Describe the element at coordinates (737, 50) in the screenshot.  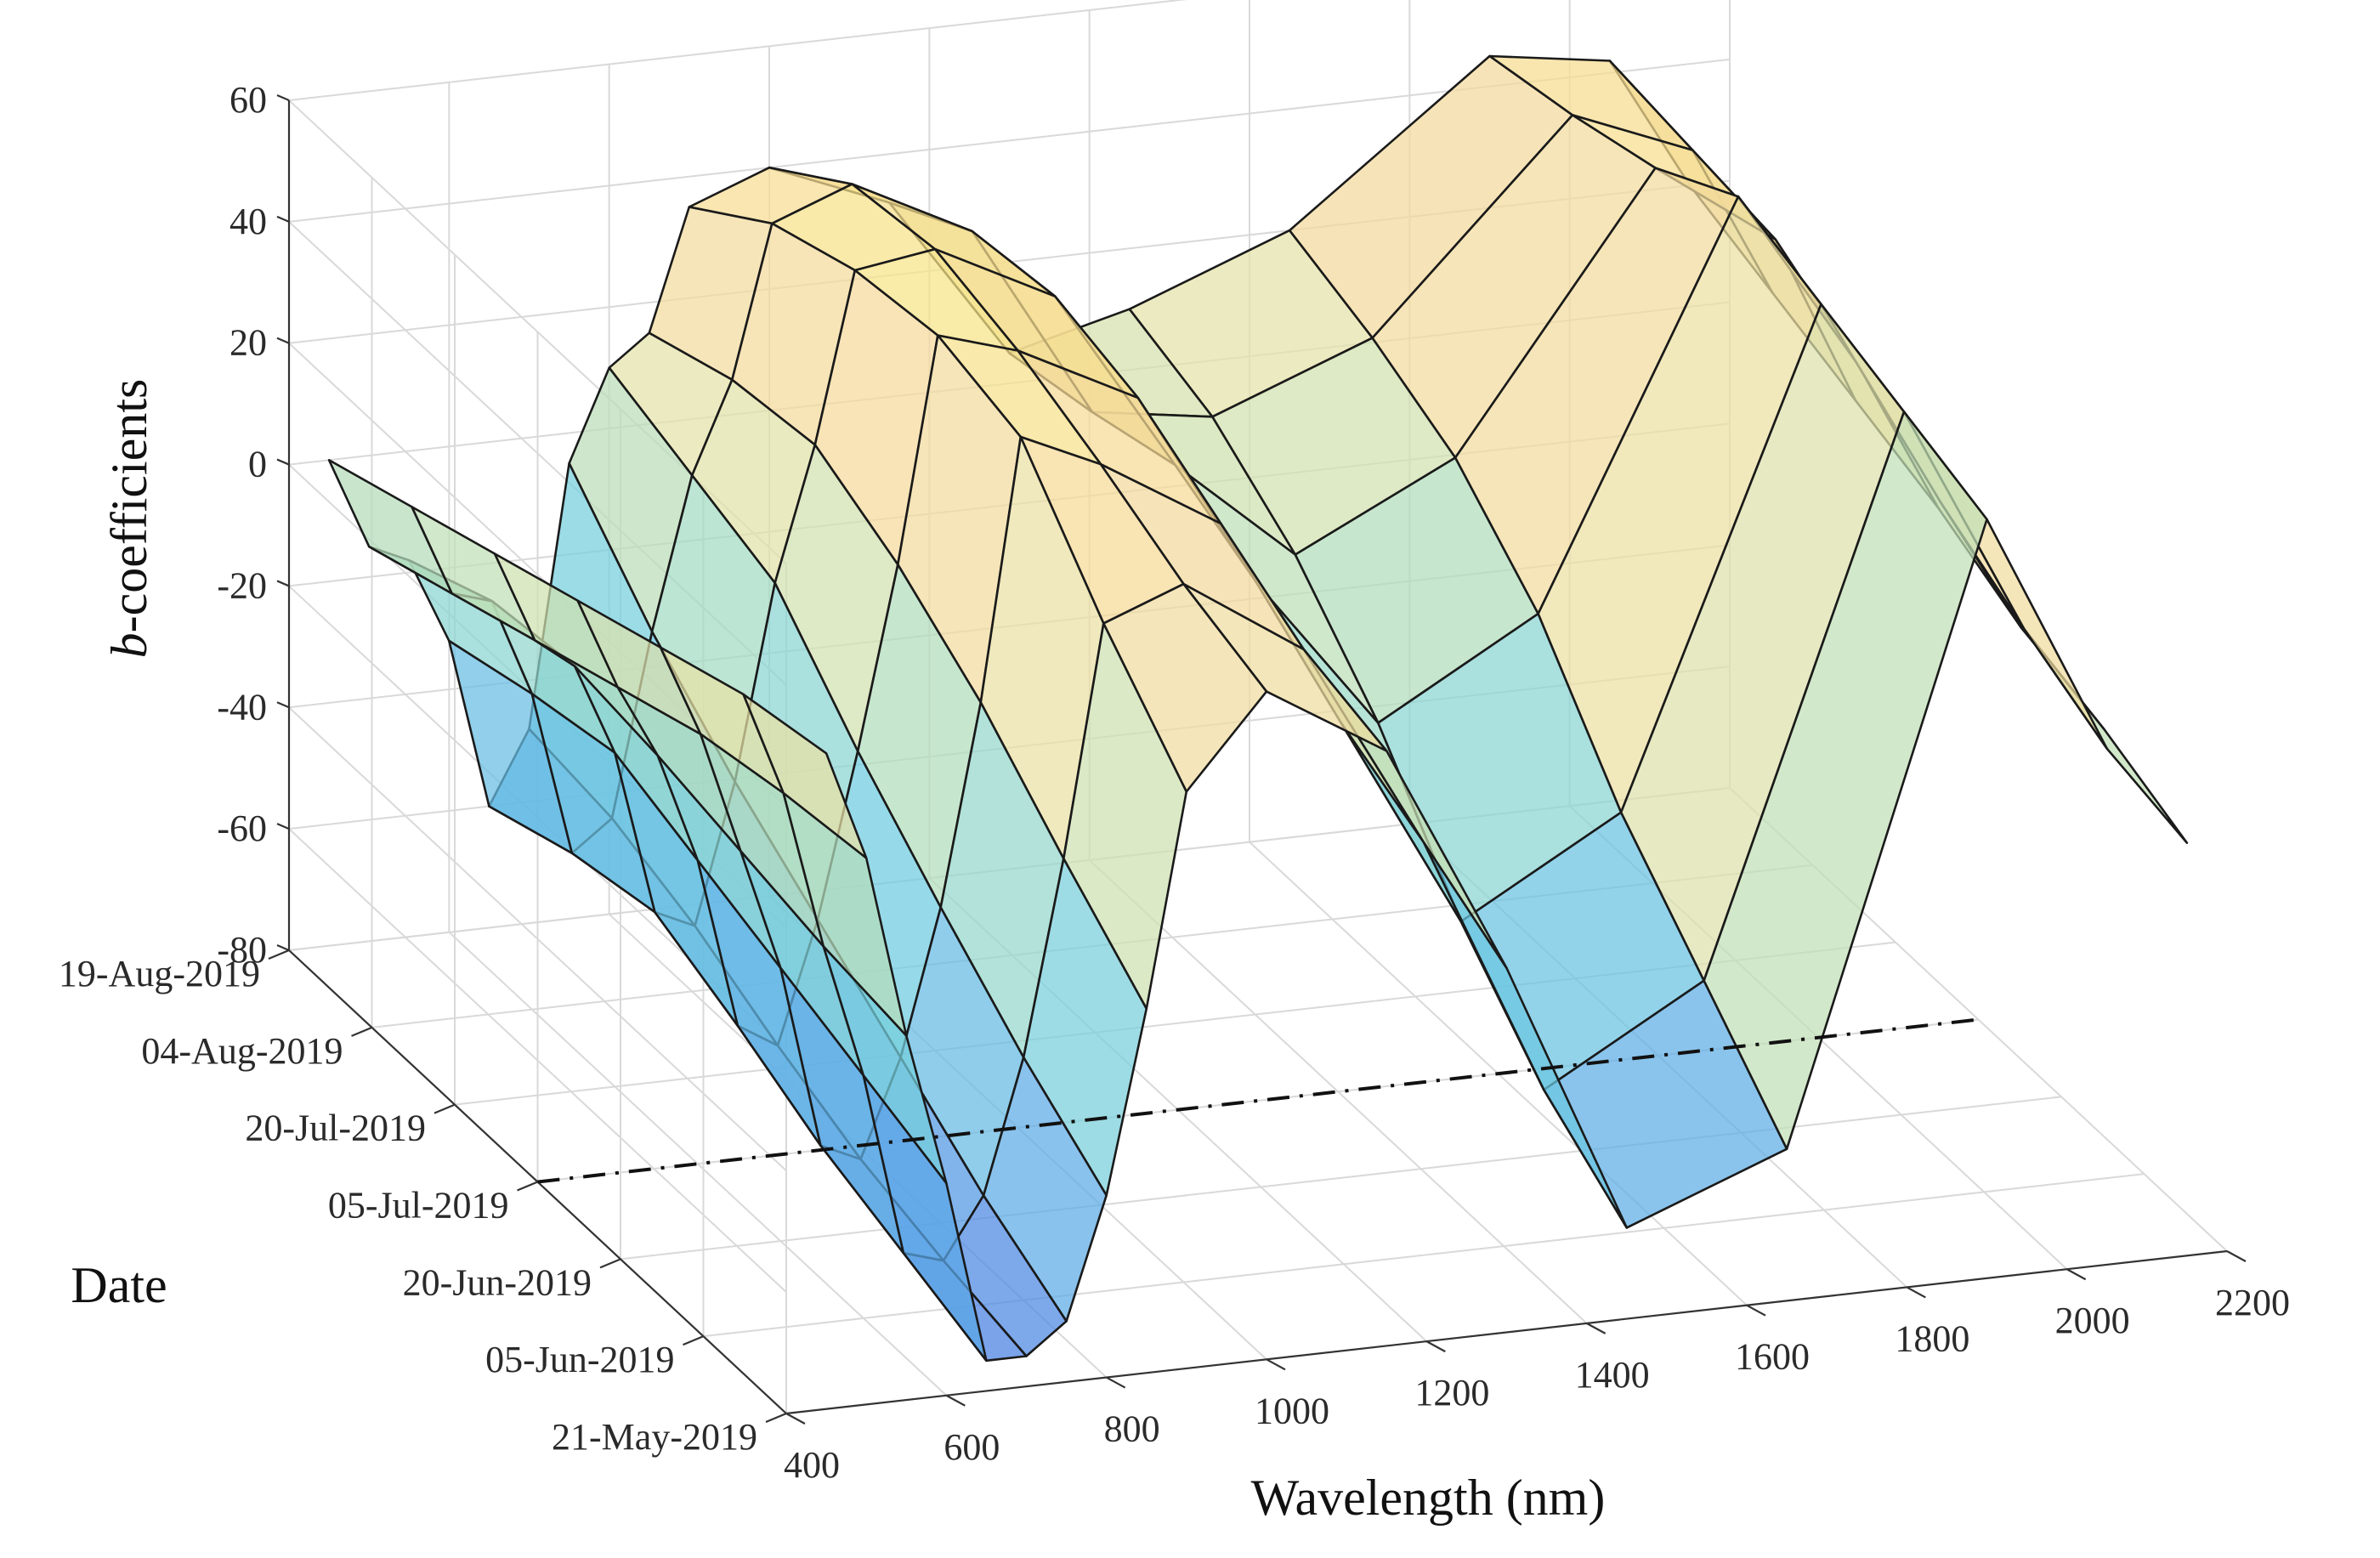
I see `grid-line-z-back` at that location.